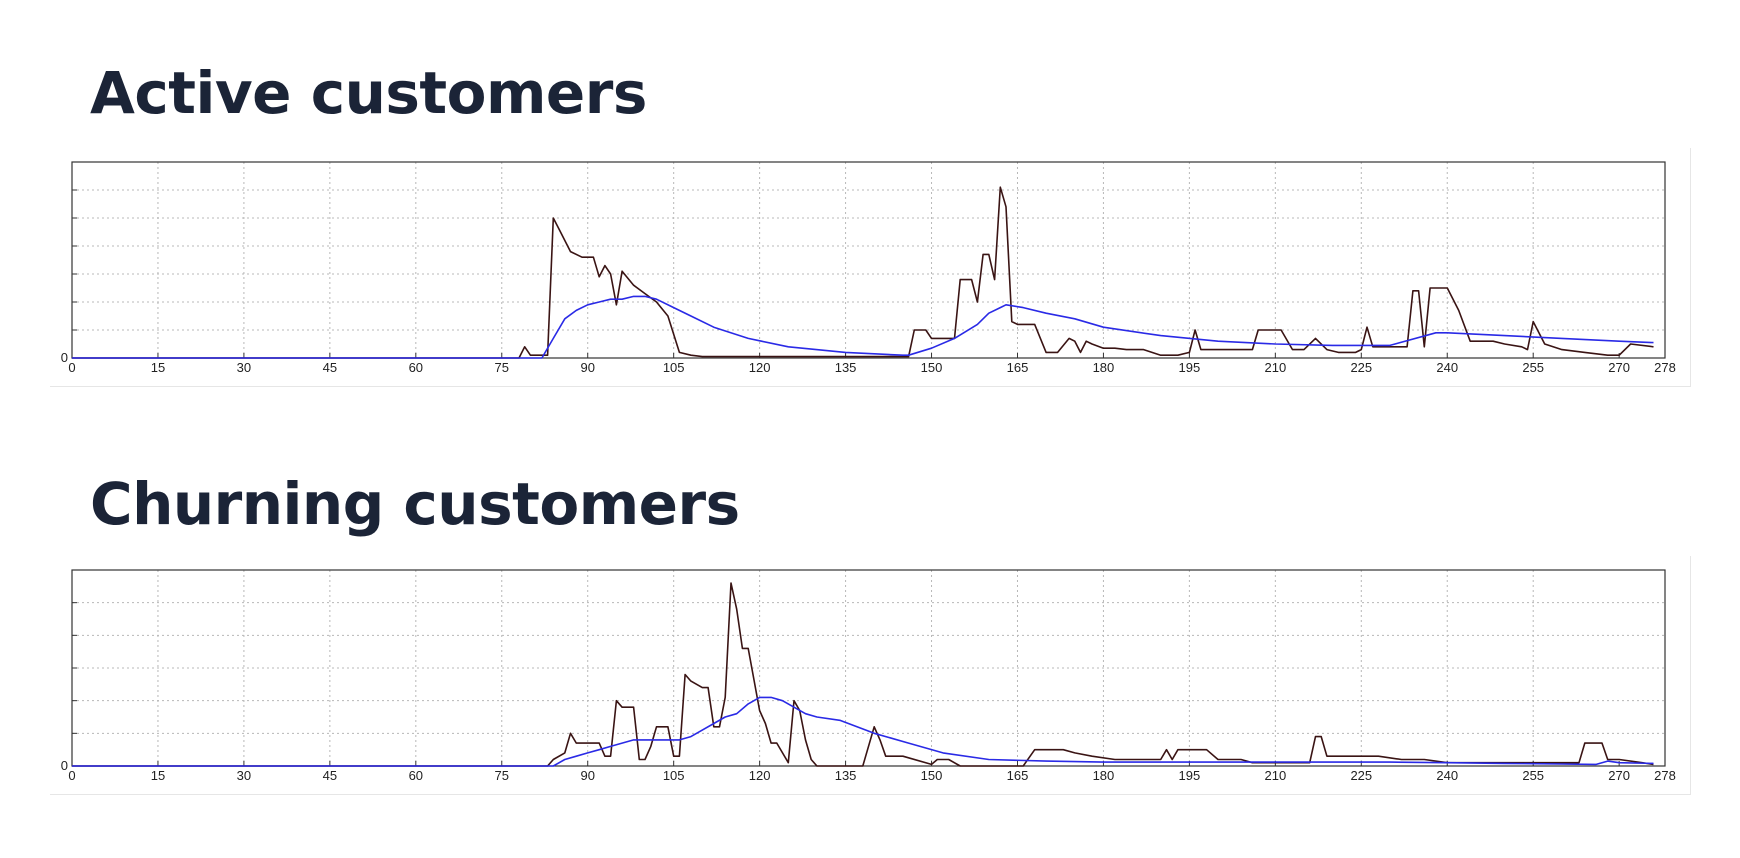  I want to click on chart-title-churning: Churning customers, so click(415, 504).